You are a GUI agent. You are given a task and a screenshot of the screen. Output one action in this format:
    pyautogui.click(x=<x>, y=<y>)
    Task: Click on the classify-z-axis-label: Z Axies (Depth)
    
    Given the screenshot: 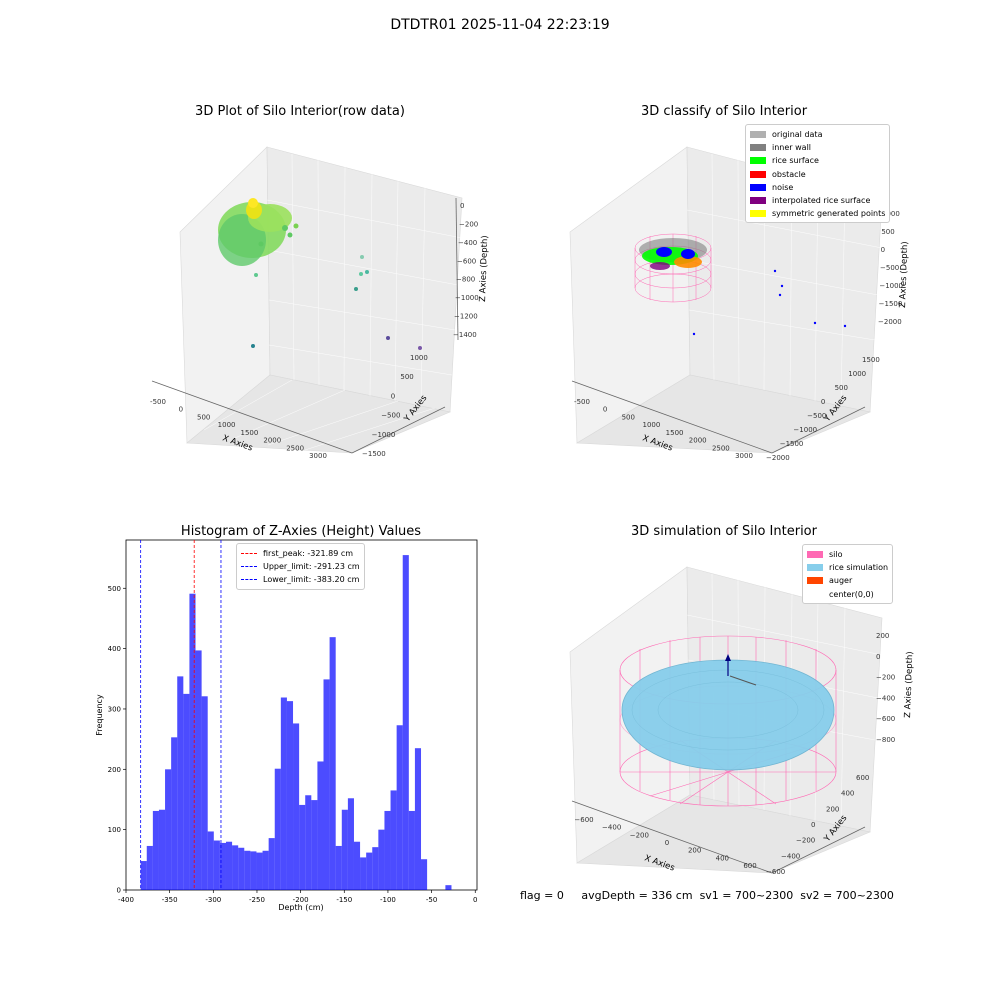 What is the action you would take?
    pyautogui.click(x=904, y=274)
    